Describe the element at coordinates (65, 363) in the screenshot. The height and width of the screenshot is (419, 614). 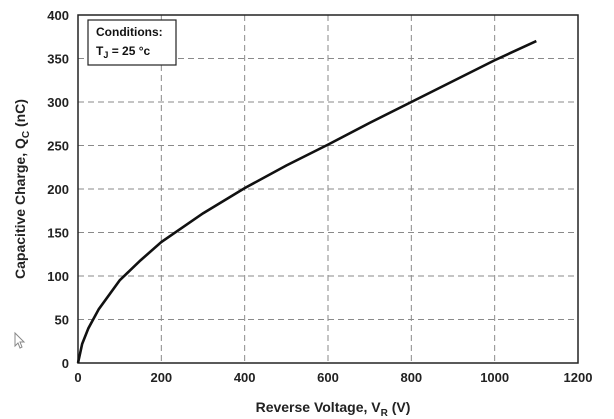
I see `y-tick-label: 0` at that location.